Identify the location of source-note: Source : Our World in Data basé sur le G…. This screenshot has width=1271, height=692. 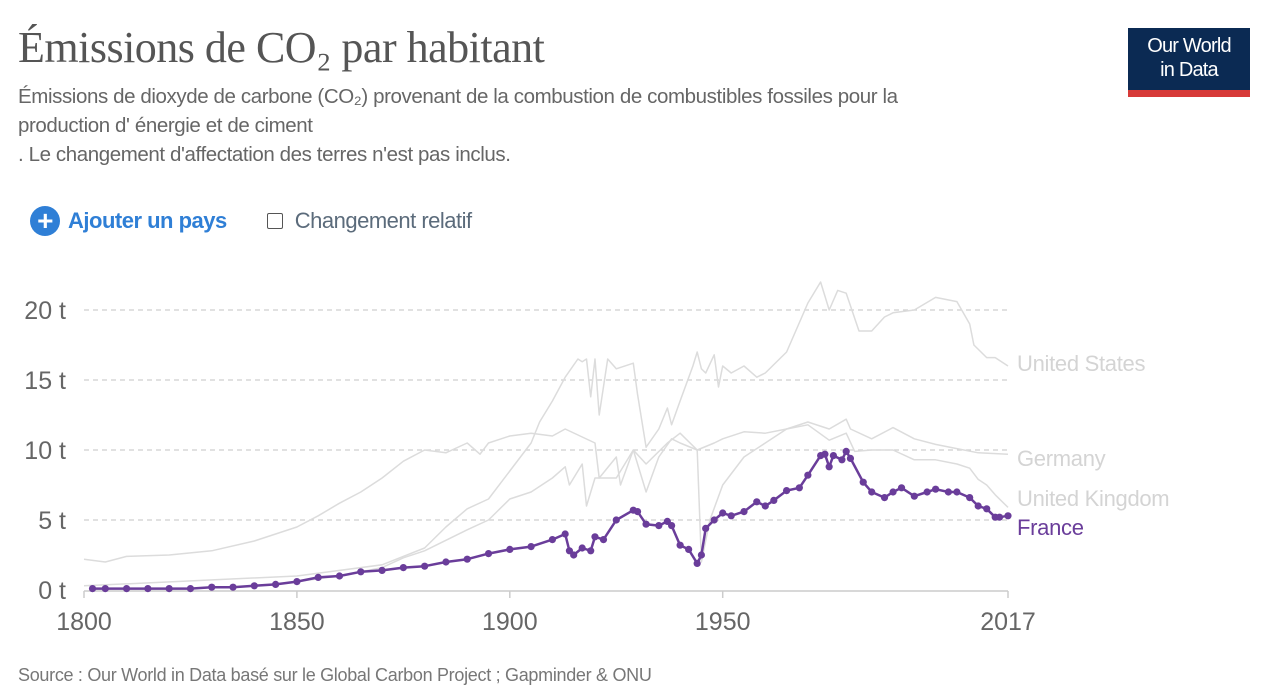
(335, 675).